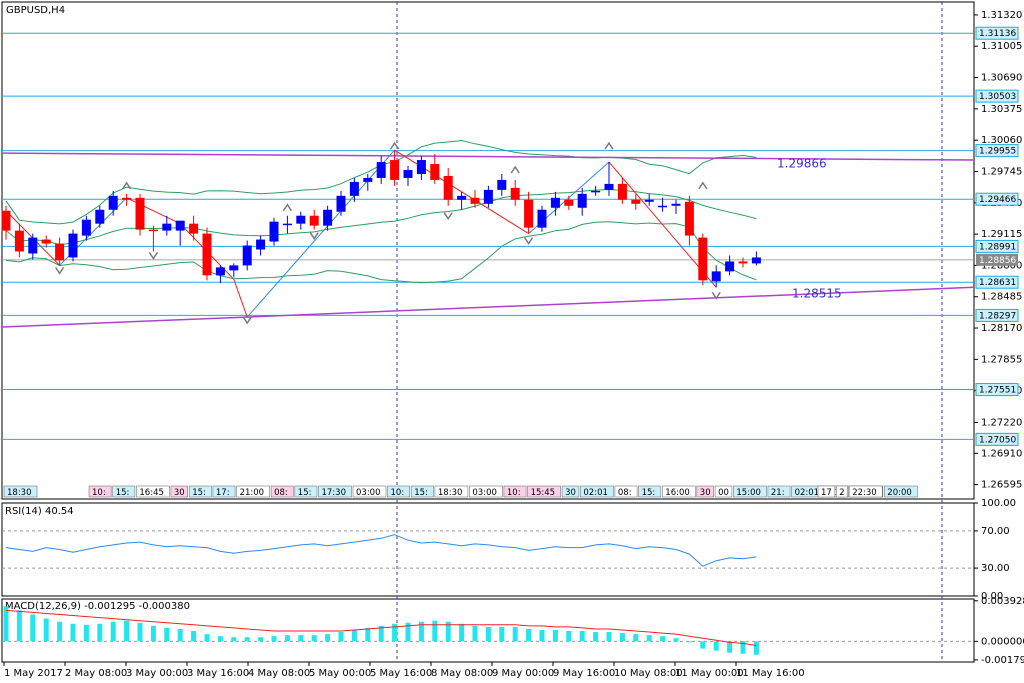  I want to click on support-trendline, so click(488, 307).